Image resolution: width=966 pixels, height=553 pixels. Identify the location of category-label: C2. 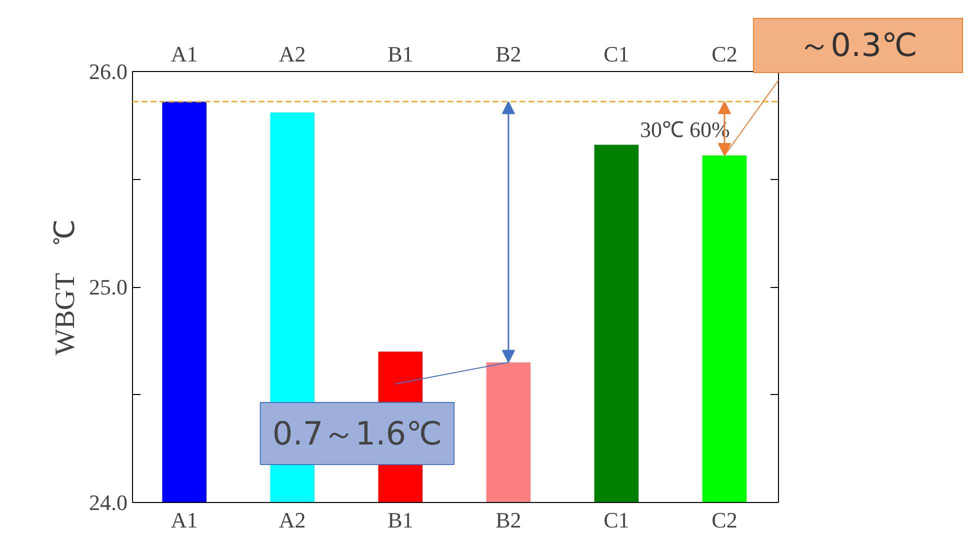
(725, 54).